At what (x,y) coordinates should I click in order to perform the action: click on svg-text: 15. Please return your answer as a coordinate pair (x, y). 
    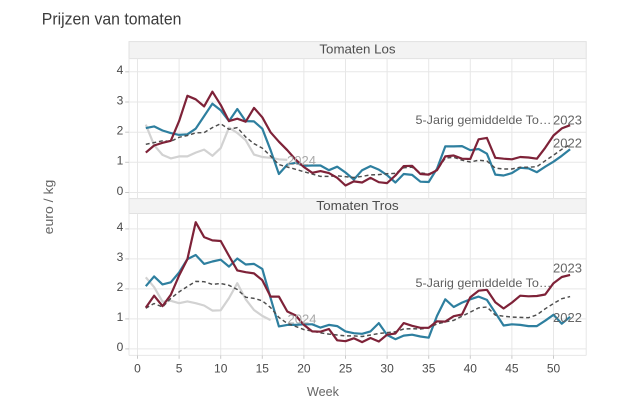
    Looking at the image, I should click on (263, 369).